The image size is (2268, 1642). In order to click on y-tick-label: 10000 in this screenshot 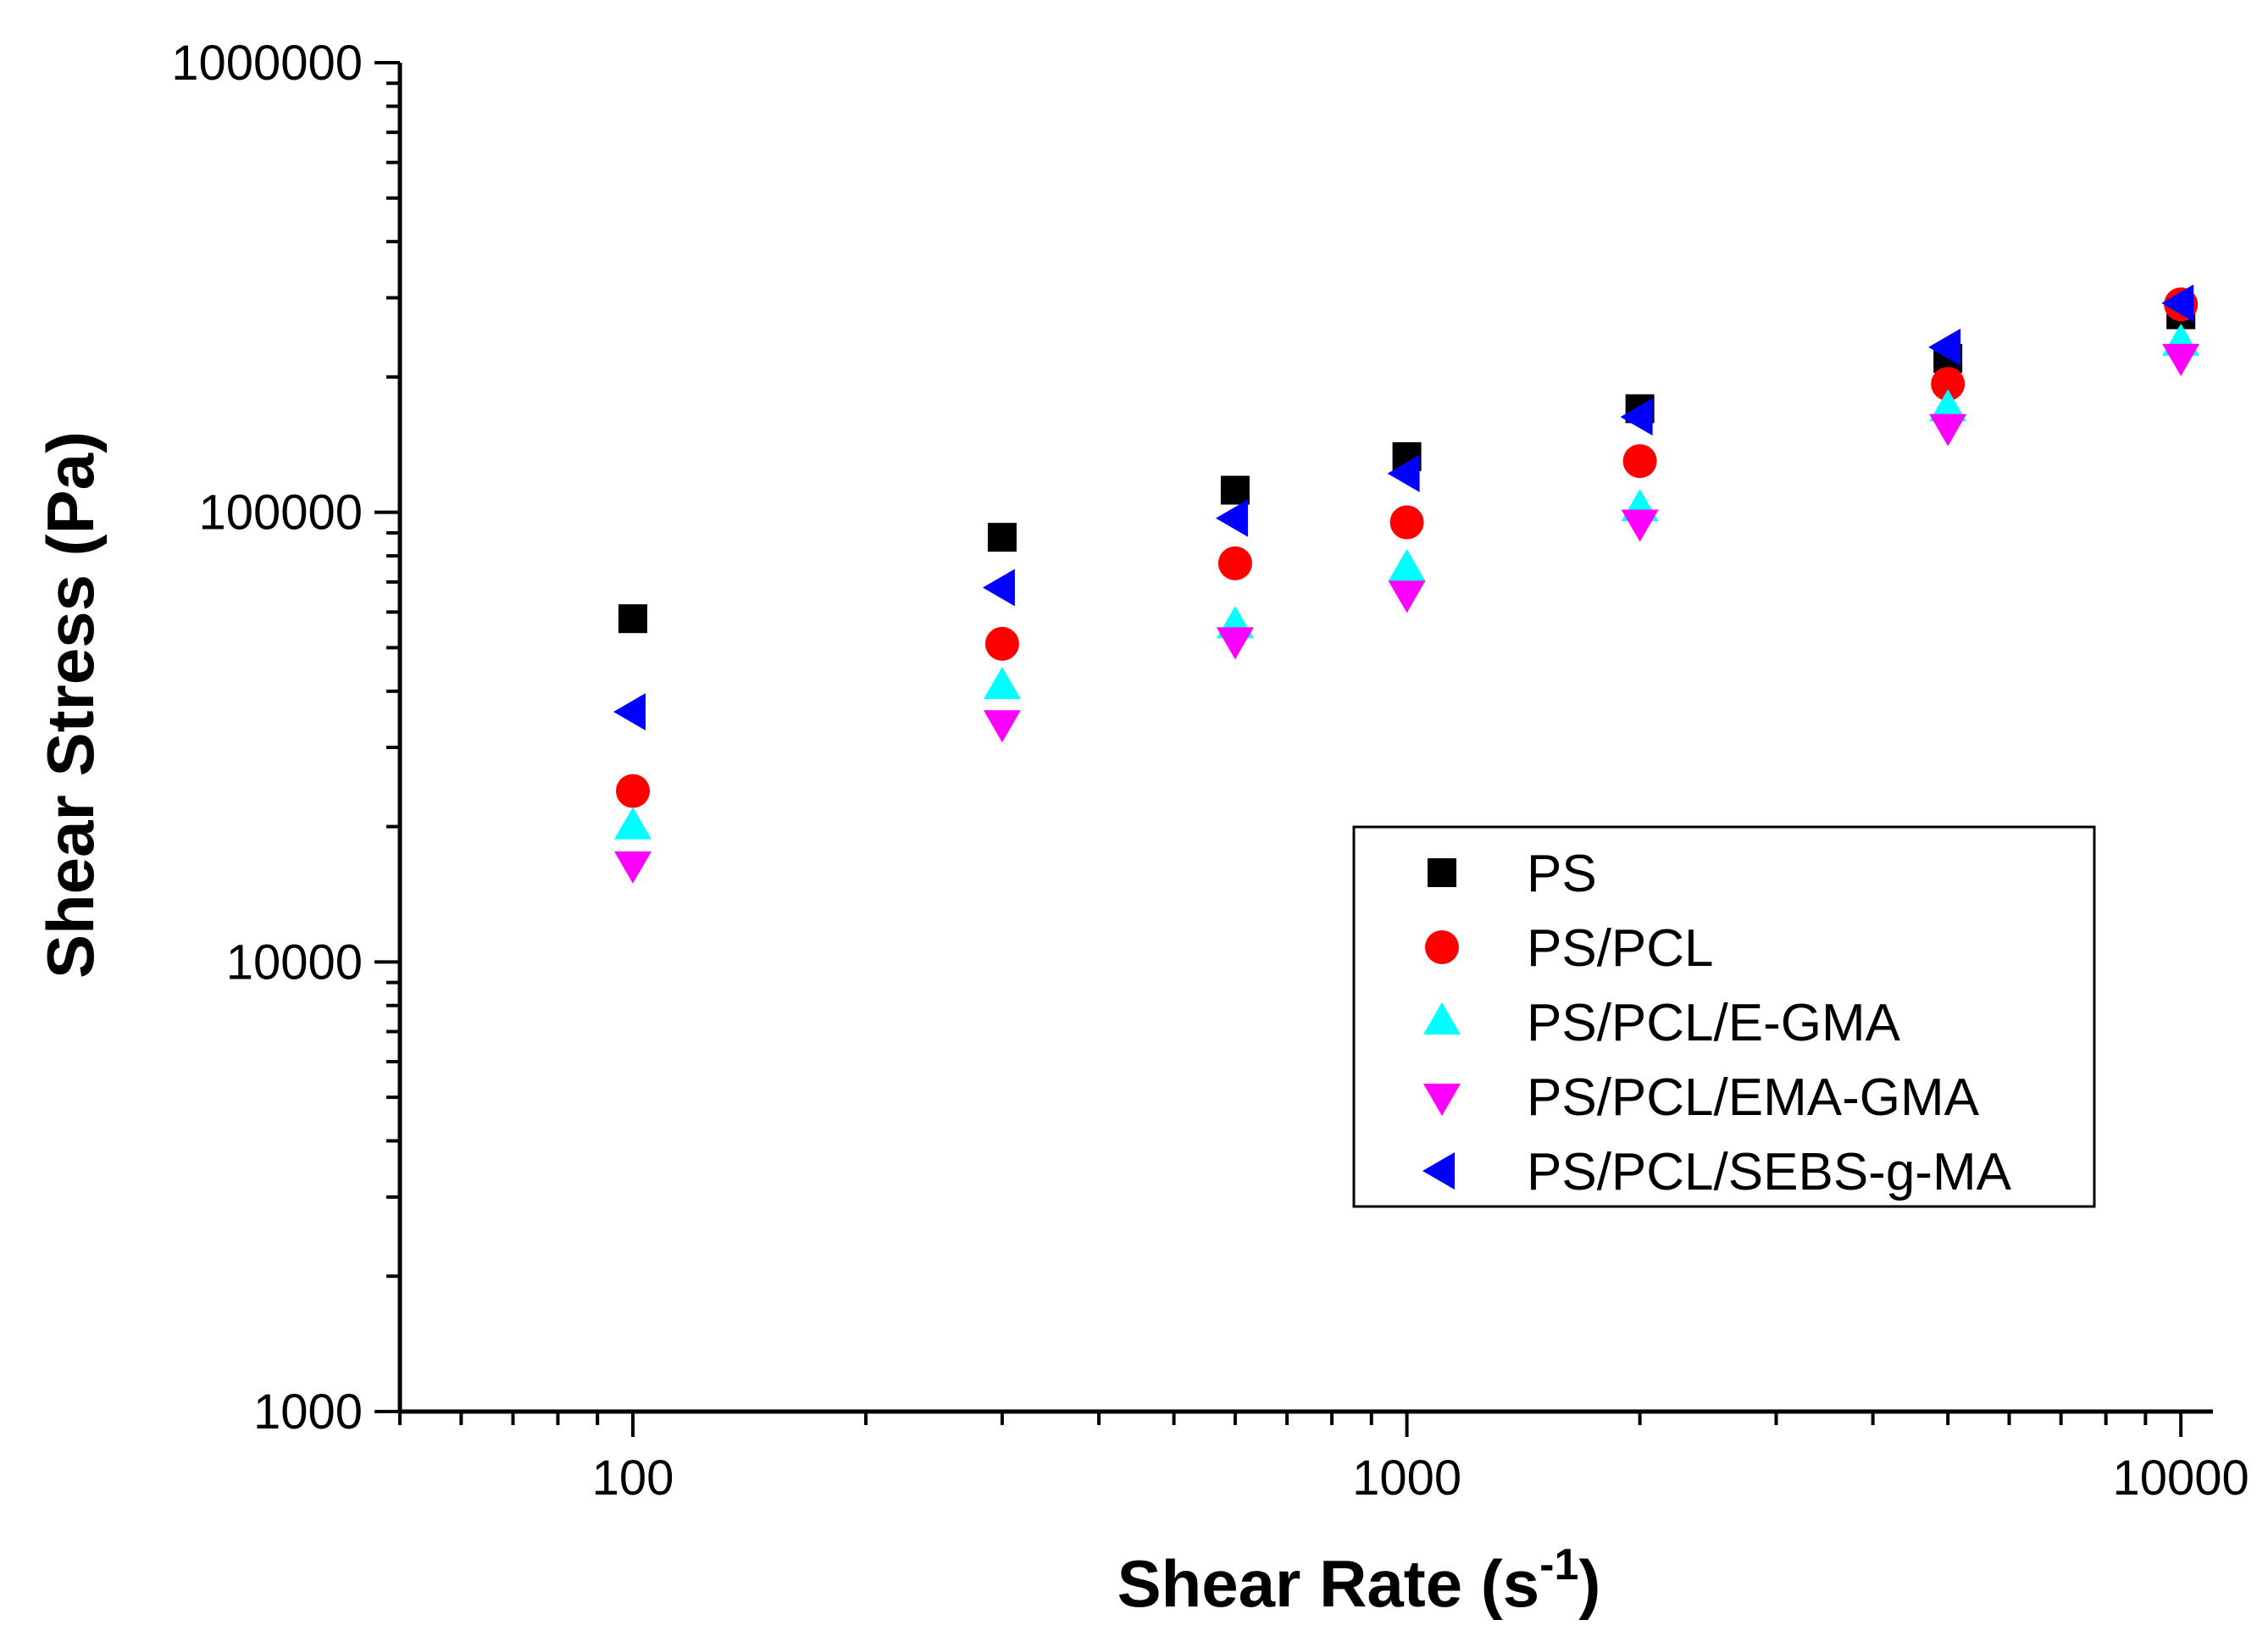, I will do `click(294, 962)`.